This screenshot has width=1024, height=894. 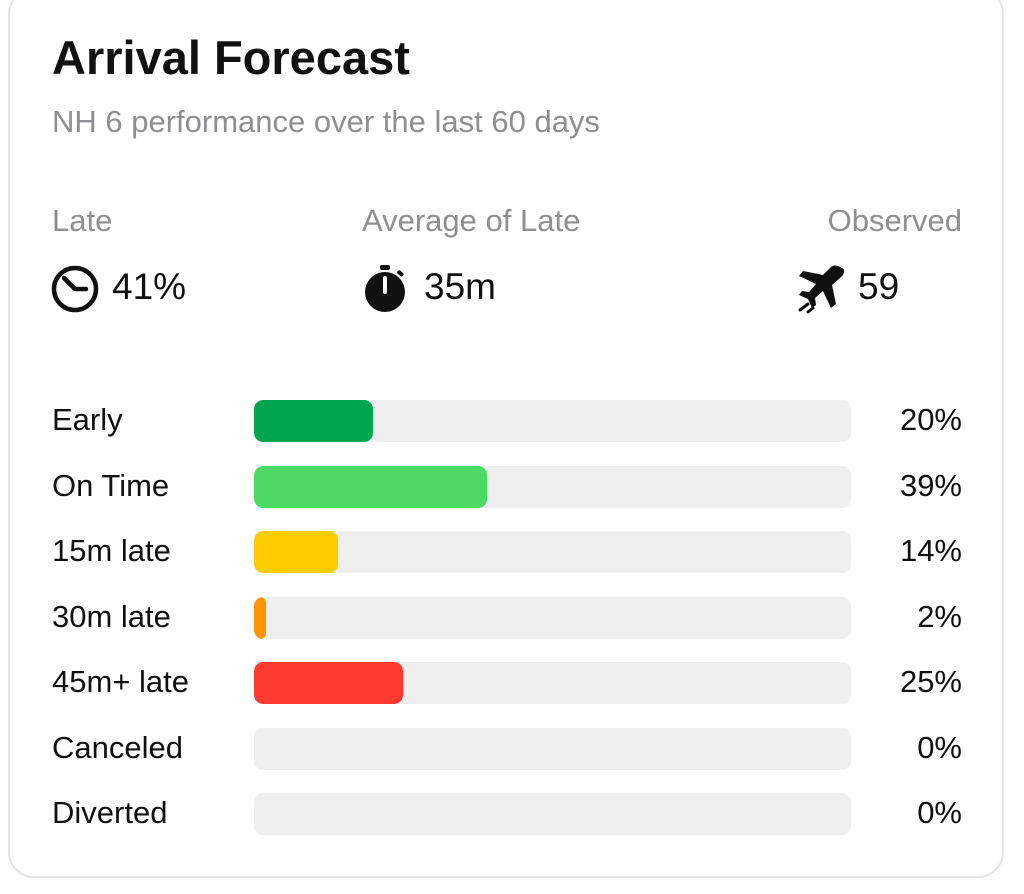 I want to click on row-label: 30m late, so click(x=111, y=616).